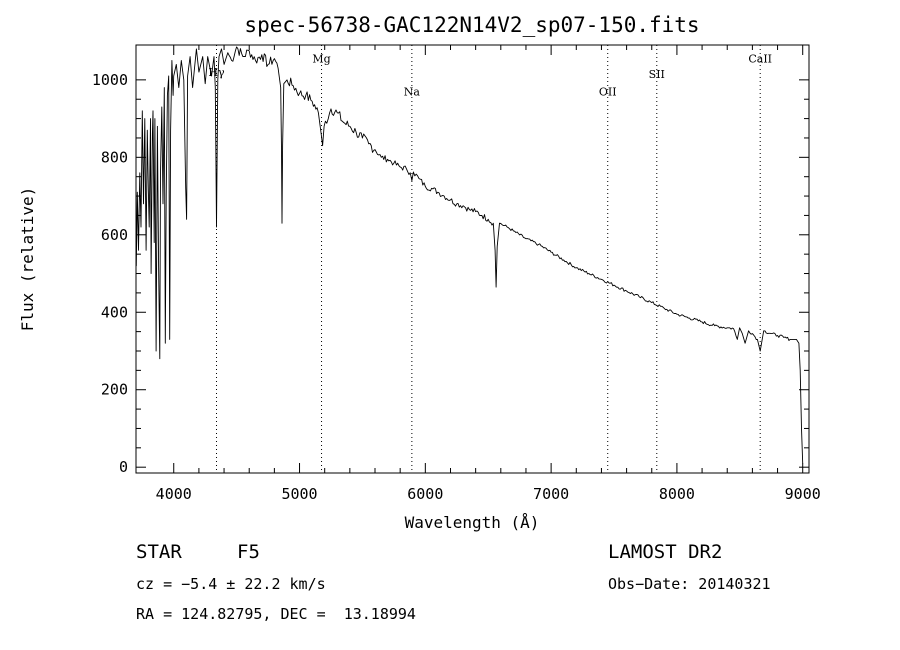  Describe the element at coordinates (760, 58) in the screenshot. I see `line-label-5: CaII` at that location.